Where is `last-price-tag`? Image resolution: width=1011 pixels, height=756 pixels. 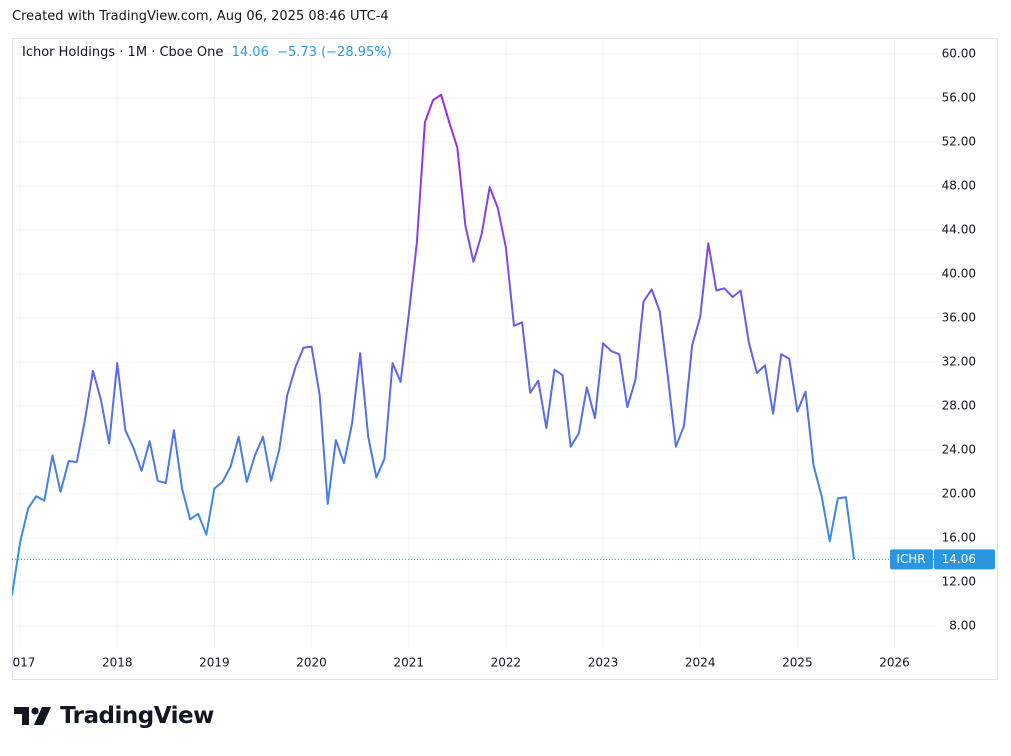
last-price-tag is located at coordinates (964, 559).